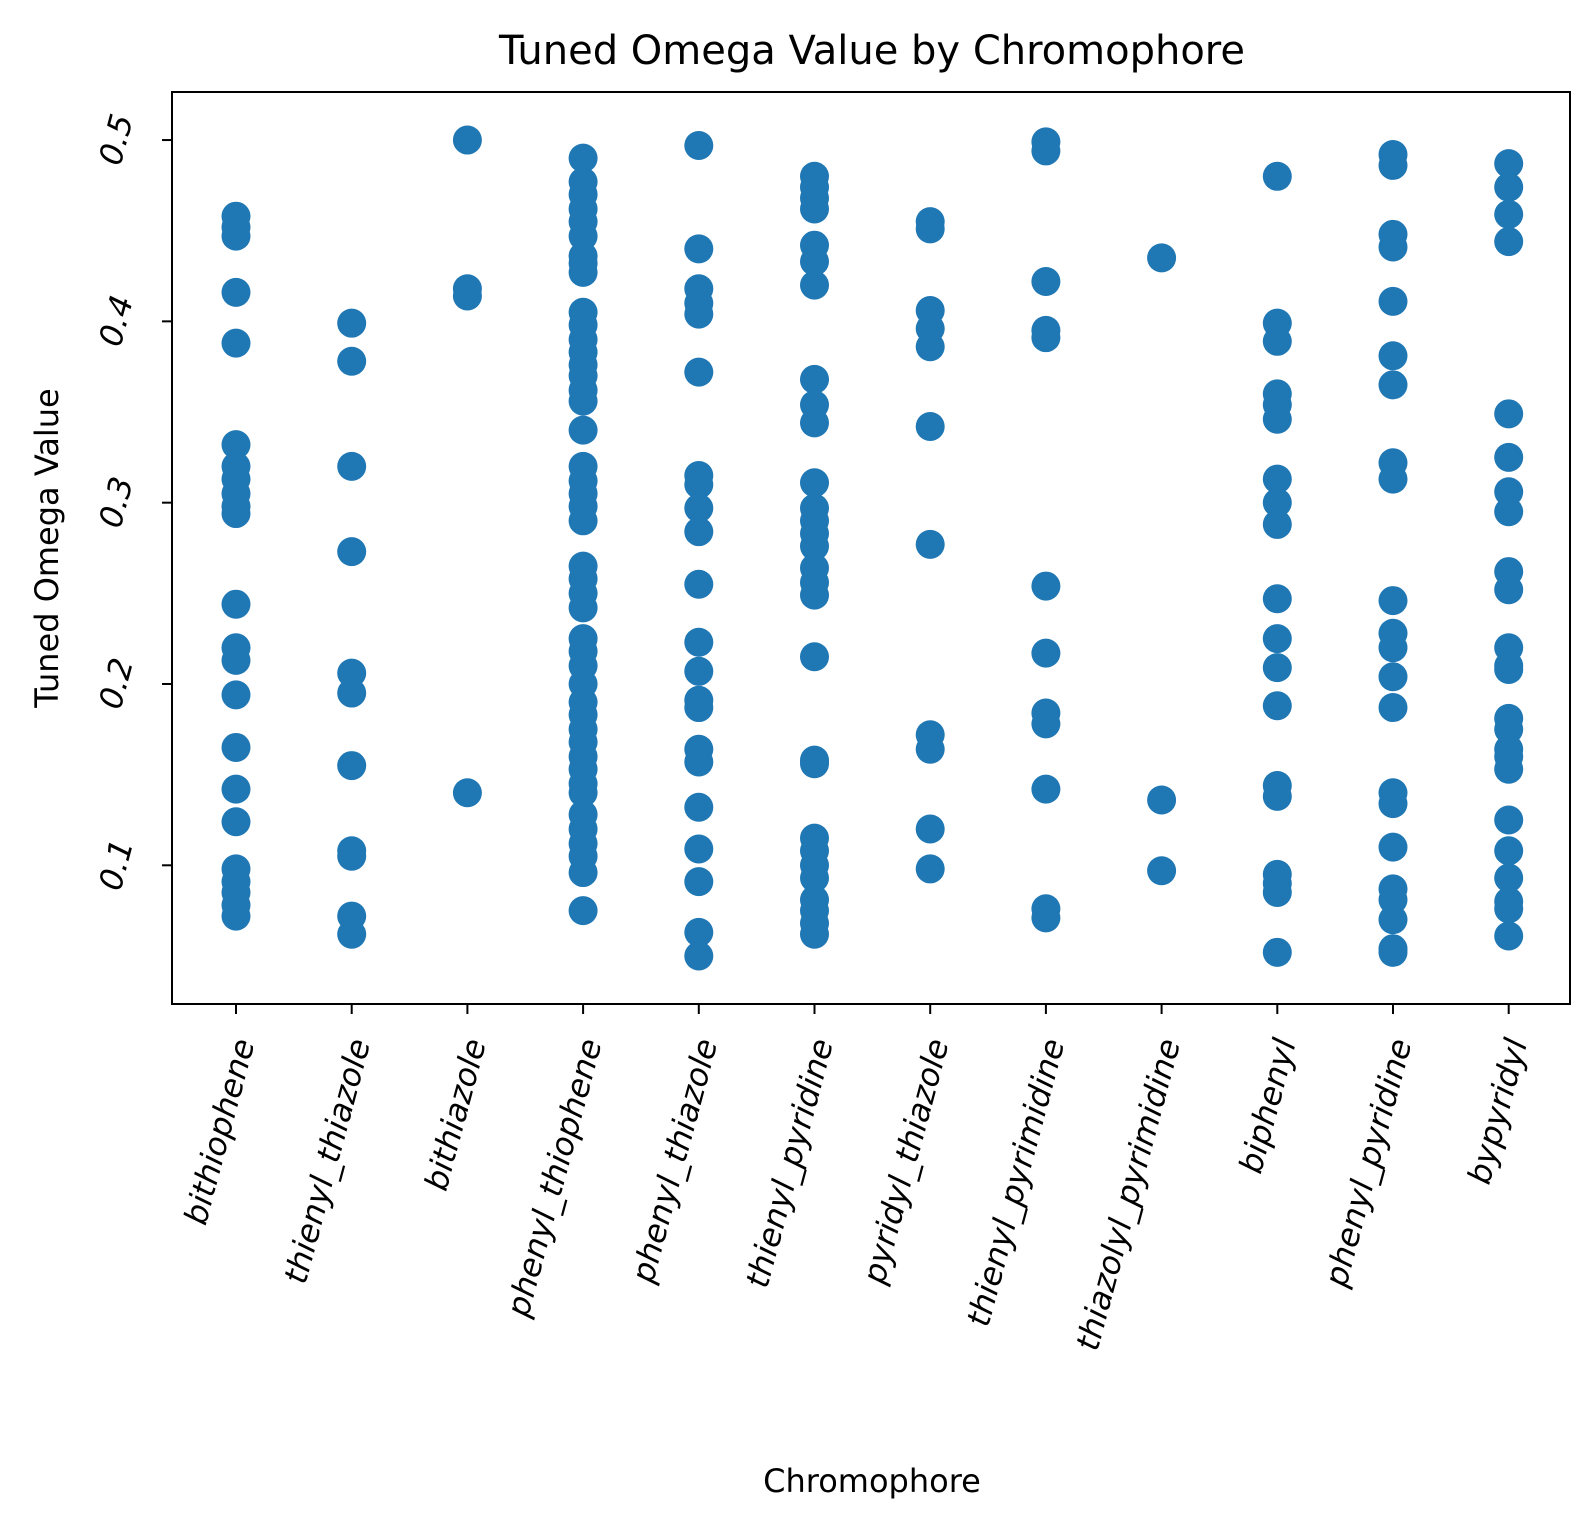  I want to click on chart-title: Tuned Omega Value by Chromophore, so click(871, 51).